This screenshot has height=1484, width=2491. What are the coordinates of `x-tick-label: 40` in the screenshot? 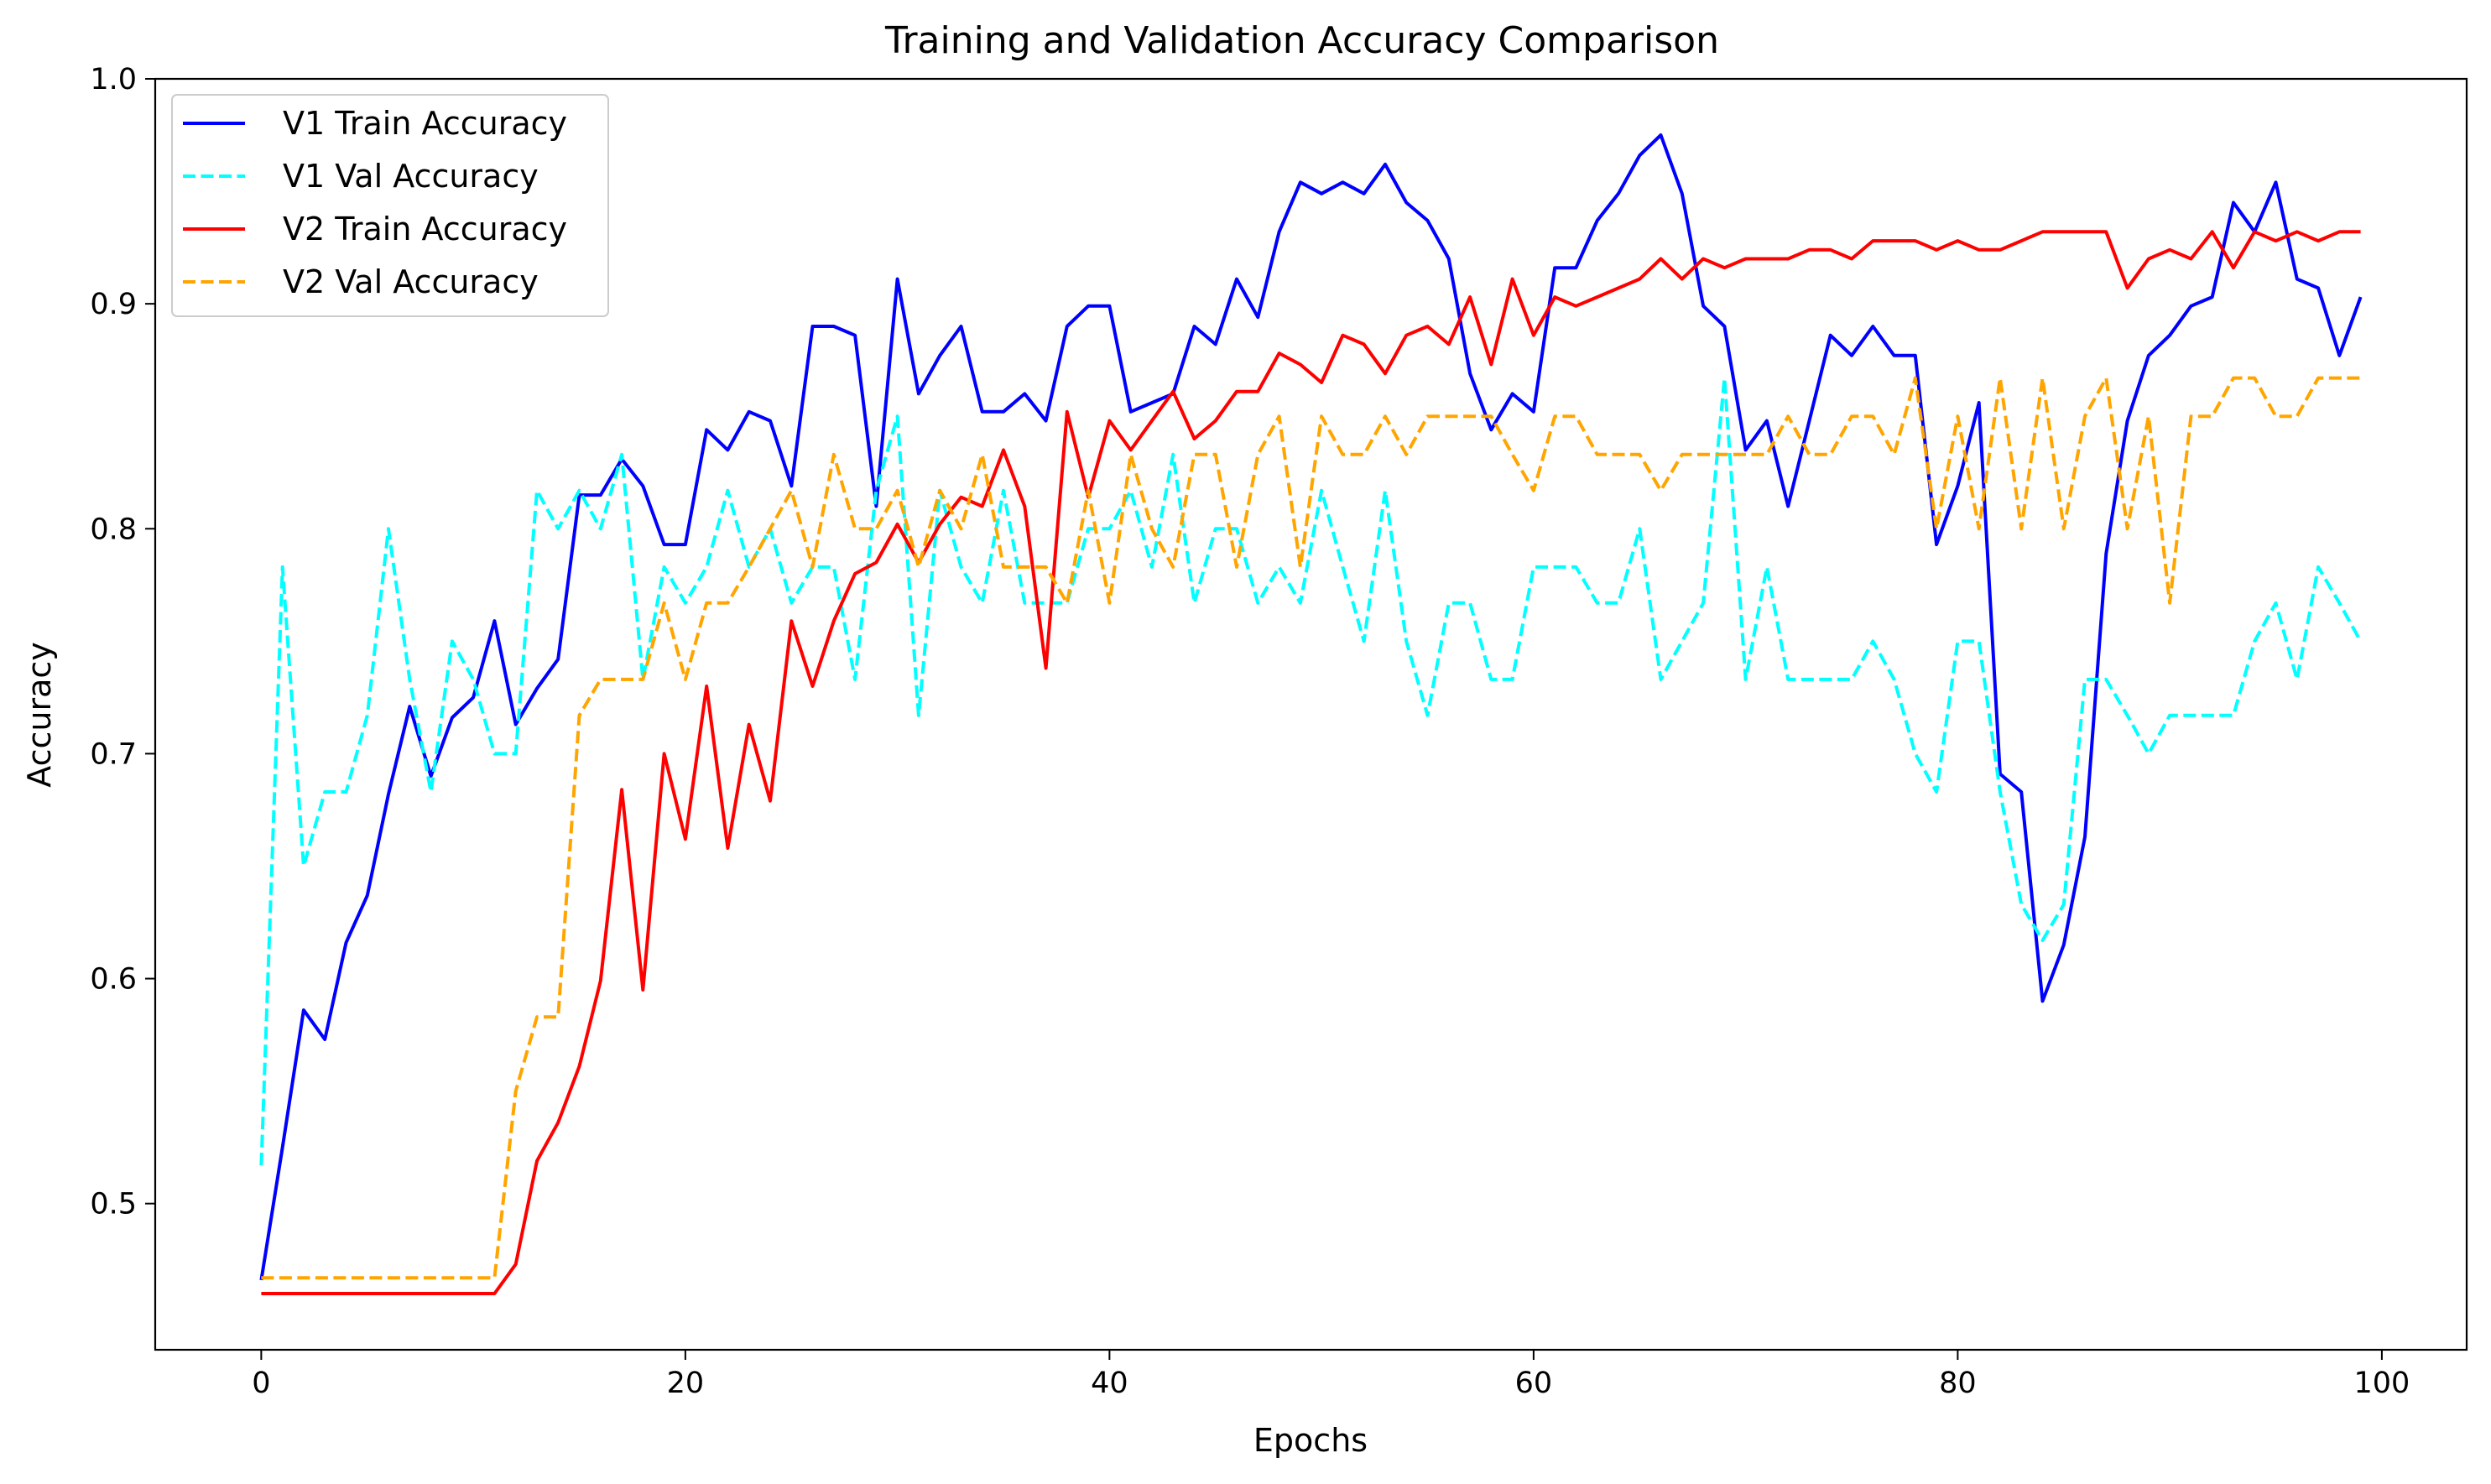 It's located at (1109, 1383).